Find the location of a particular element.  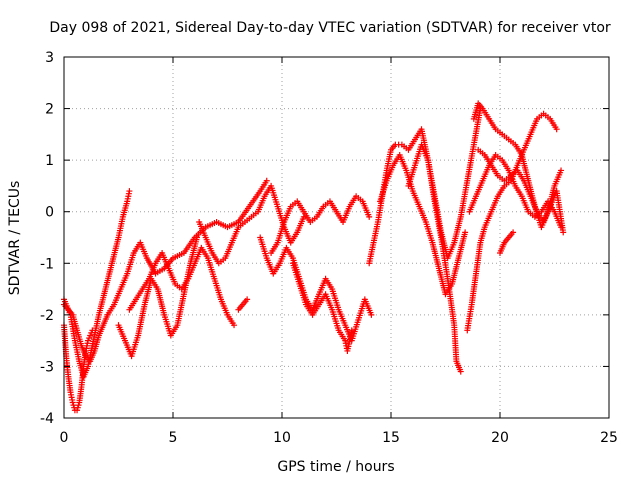

x-tick-label: 15 is located at coordinates (391, 438).